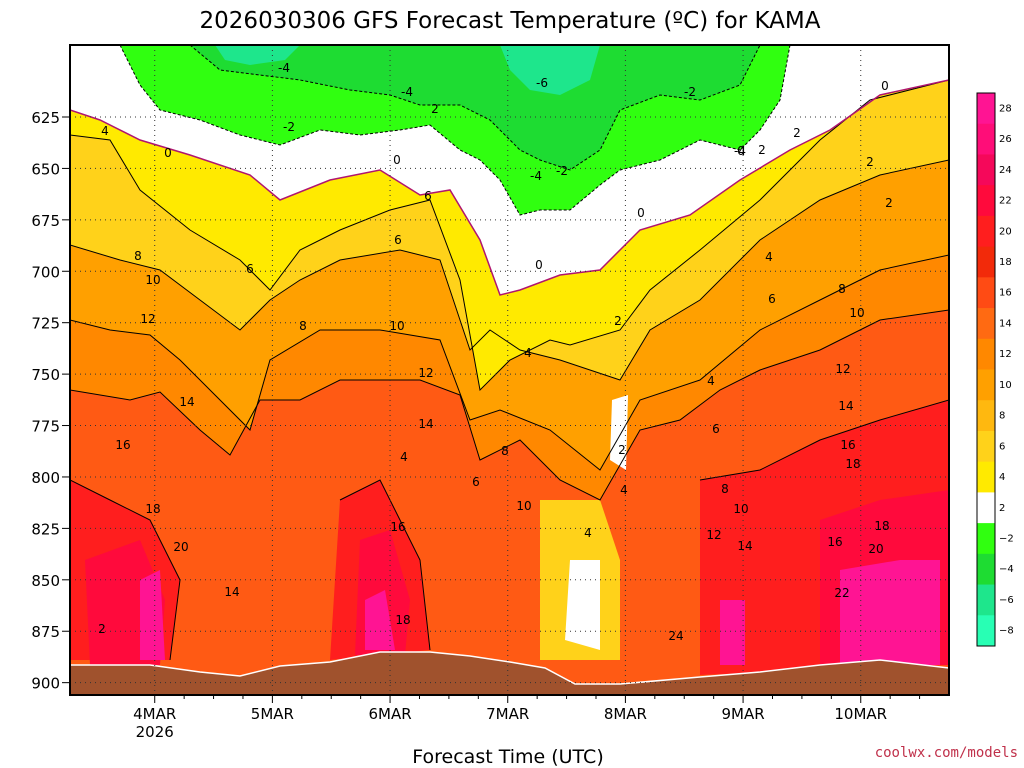 The width and height of the screenshot is (1024, 768). Describe the element at coordinates (1006, 569) in the screenshot. I see `colorbar-label: −4` at that location.